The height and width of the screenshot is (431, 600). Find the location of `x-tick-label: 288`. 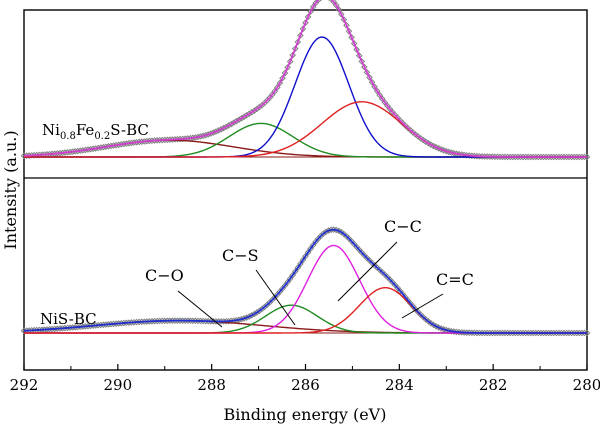

x-tick-label: 288 is located at coordinates (211, 385).